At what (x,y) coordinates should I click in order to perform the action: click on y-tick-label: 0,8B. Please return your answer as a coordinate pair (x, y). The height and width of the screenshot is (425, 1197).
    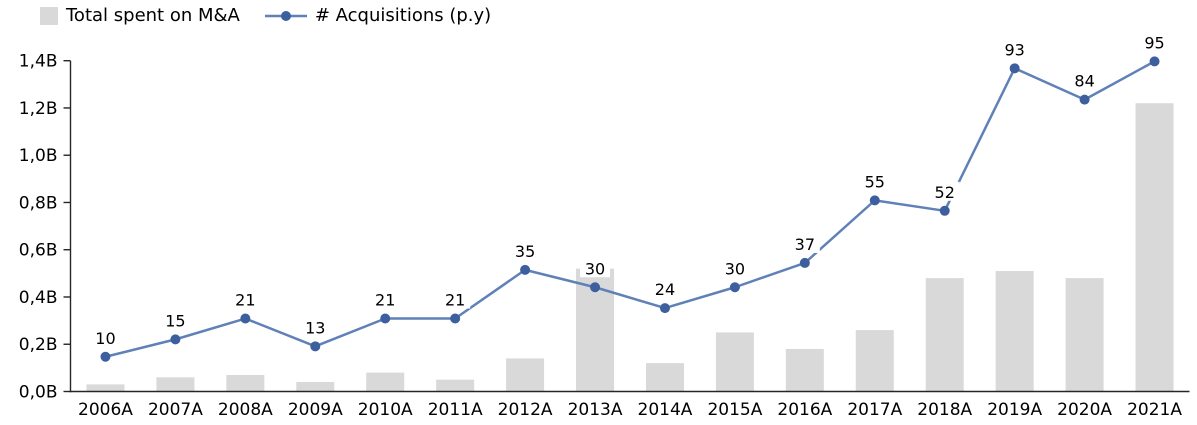
    Looking at the image, I should click on (38, 203).